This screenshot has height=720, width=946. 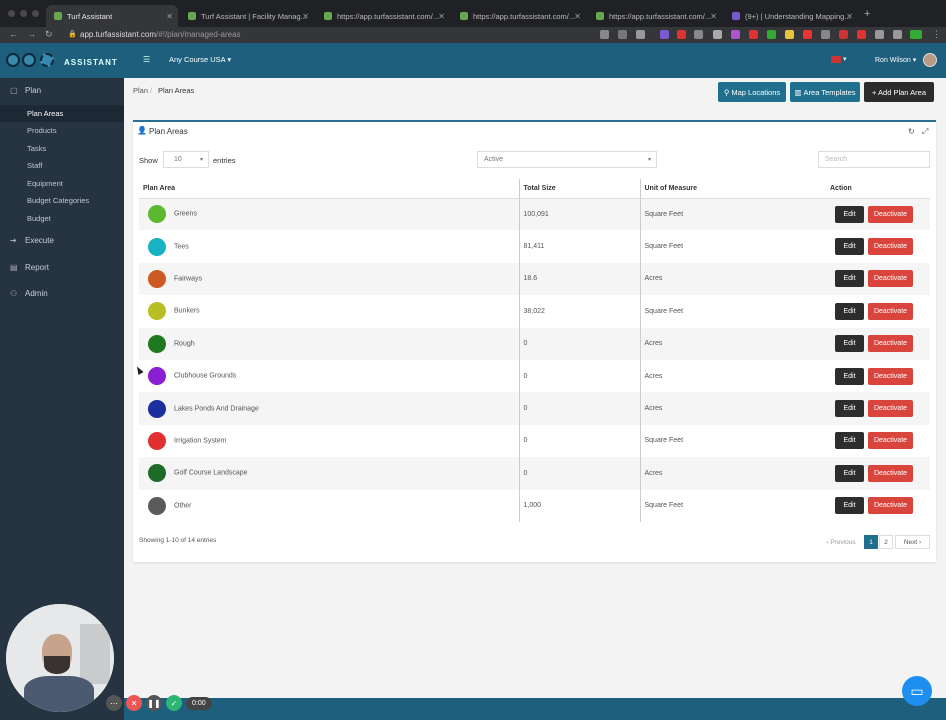 What do you see at coordinates (912, 542) in the screenshot?
I see `next-page-button: Next ›` at bounding box center [912, 542].